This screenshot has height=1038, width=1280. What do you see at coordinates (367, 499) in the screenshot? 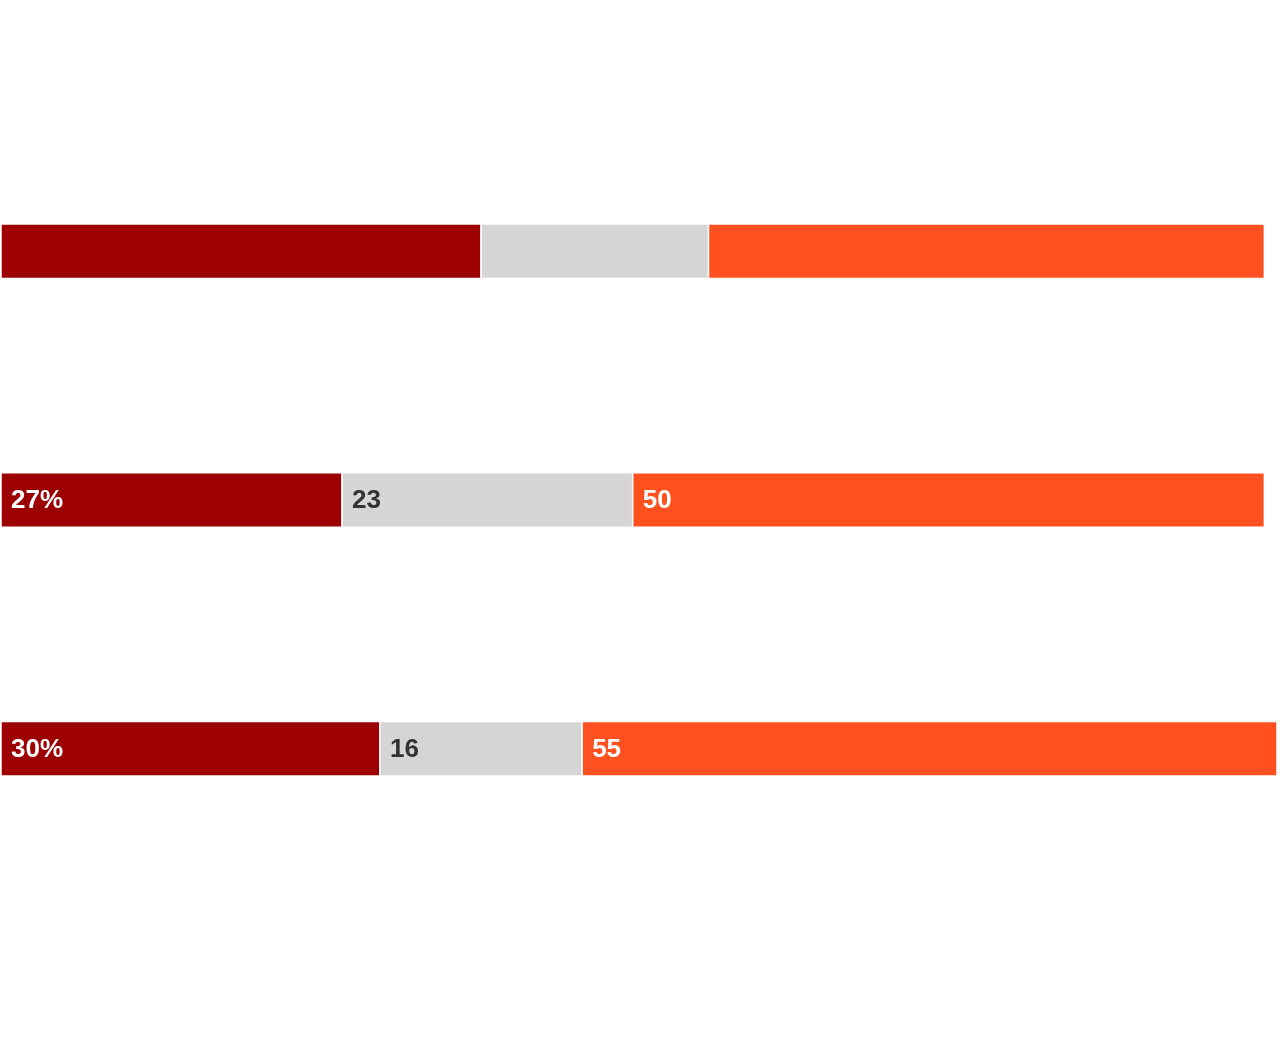
I see `data-label: 23` at bounding box center [367, 499].